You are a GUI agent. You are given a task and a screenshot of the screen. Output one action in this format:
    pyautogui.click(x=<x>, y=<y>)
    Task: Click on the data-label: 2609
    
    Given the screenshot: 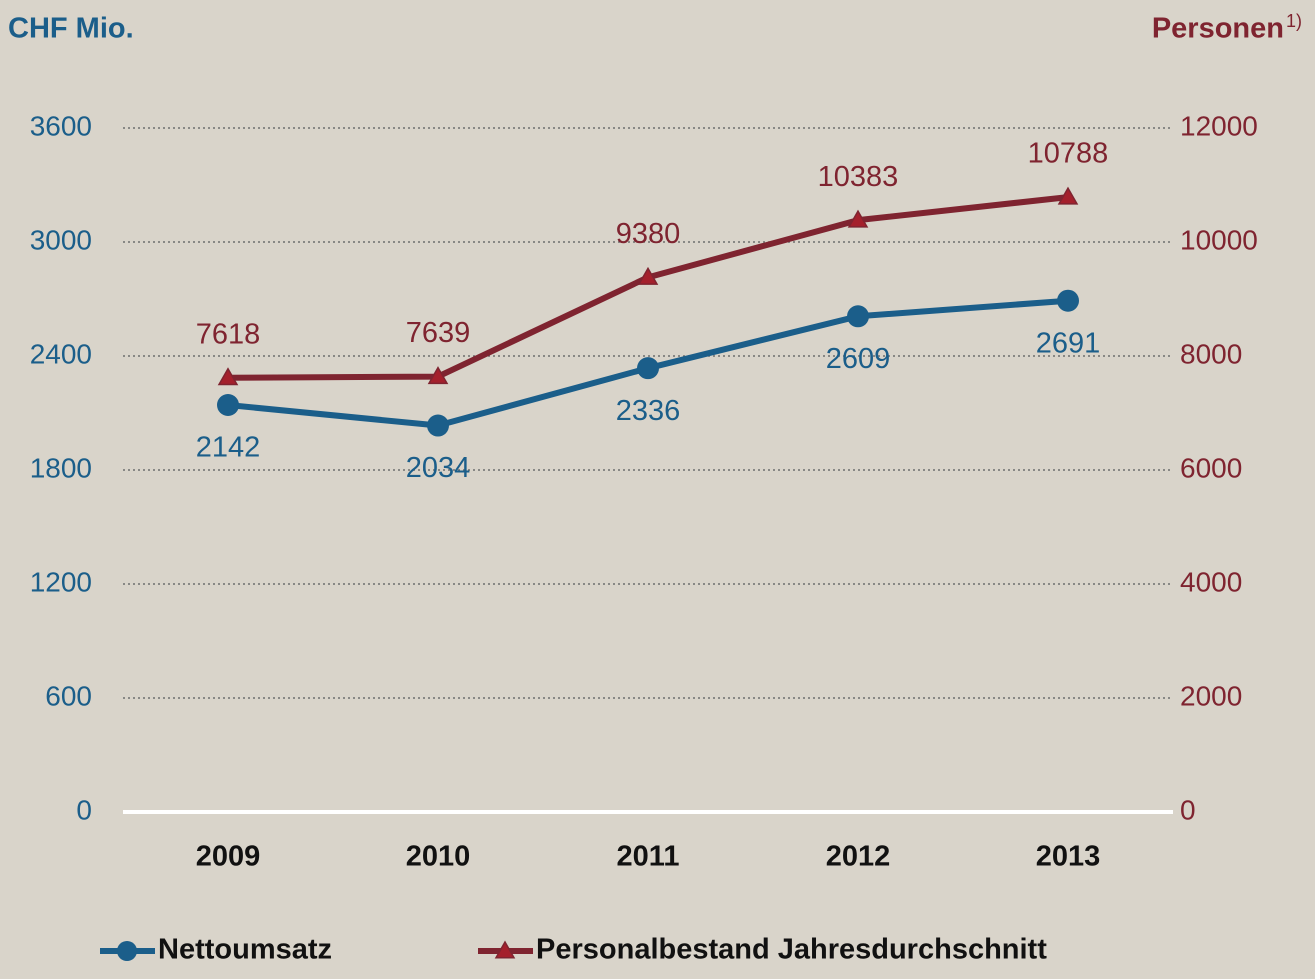 What is the action you would take?
    pyautogui.click(x=858, y=359)
    